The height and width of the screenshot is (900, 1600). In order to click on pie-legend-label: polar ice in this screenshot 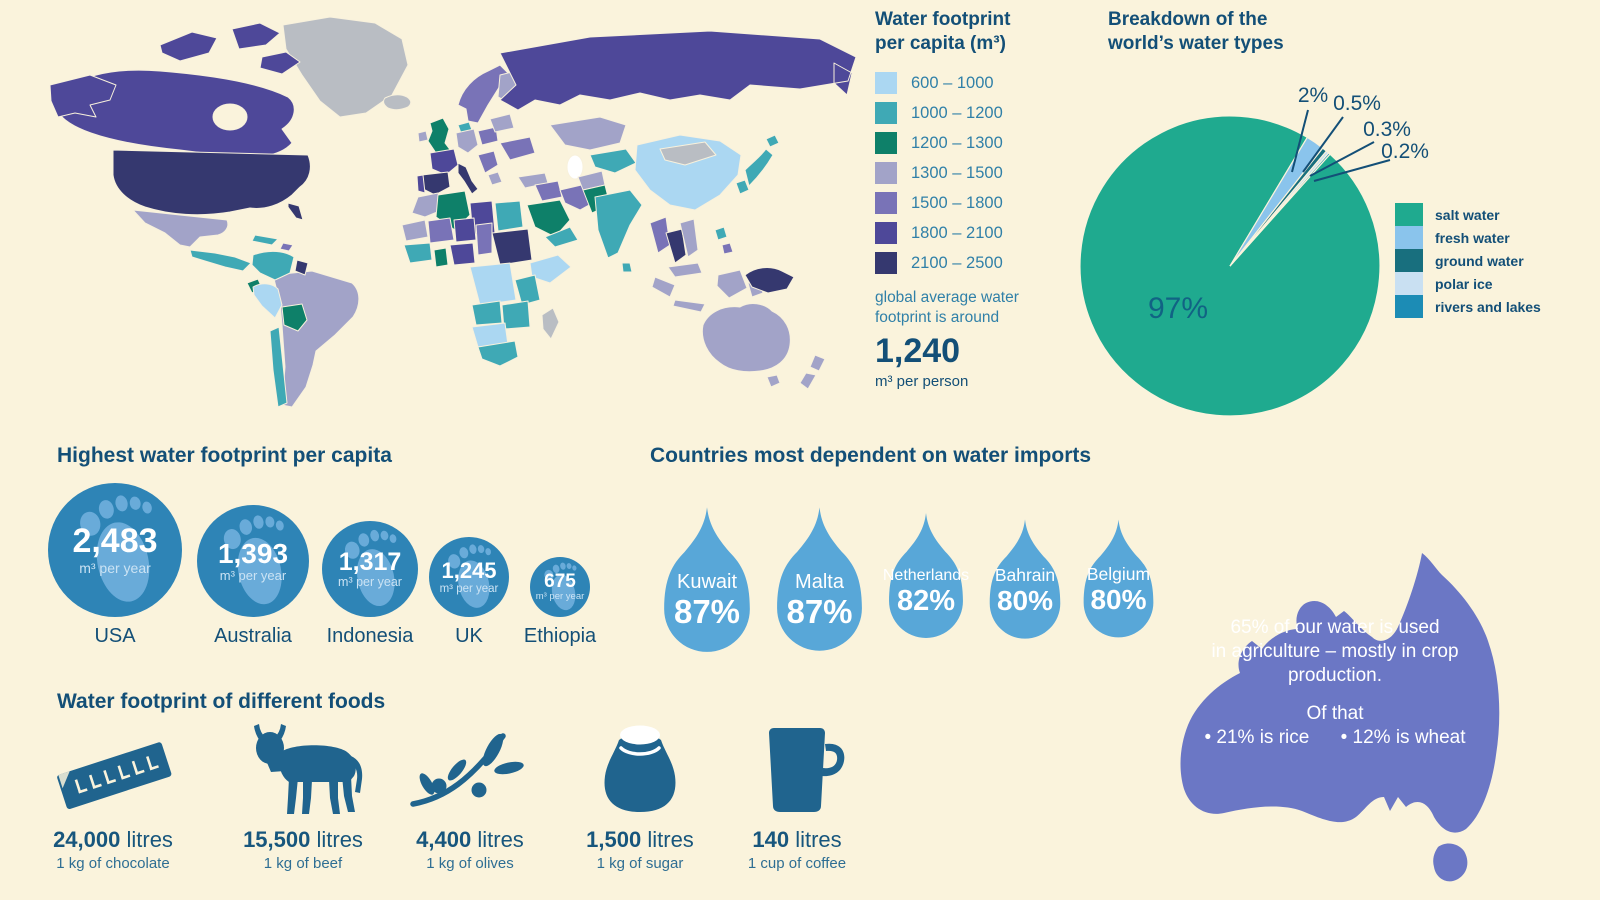, I will do `click(1464, 283)`.